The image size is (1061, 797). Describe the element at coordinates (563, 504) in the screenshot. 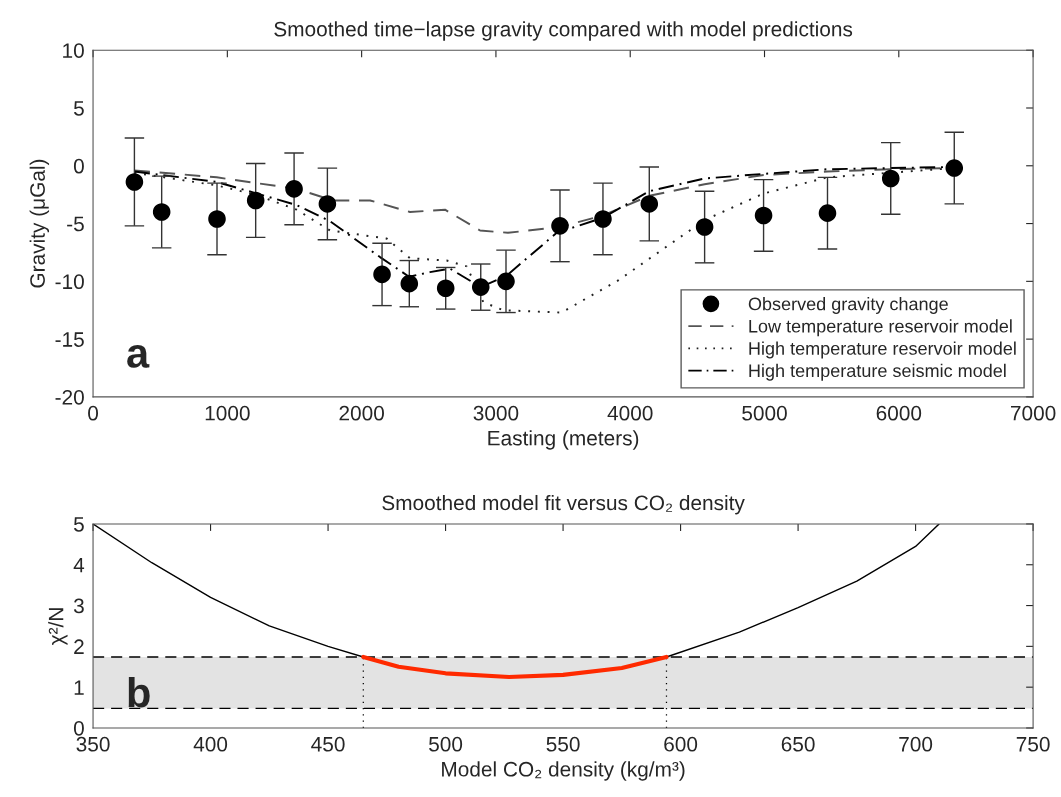

I see `chart-title: Smoothed model fit versus CO₂ density` at that location.